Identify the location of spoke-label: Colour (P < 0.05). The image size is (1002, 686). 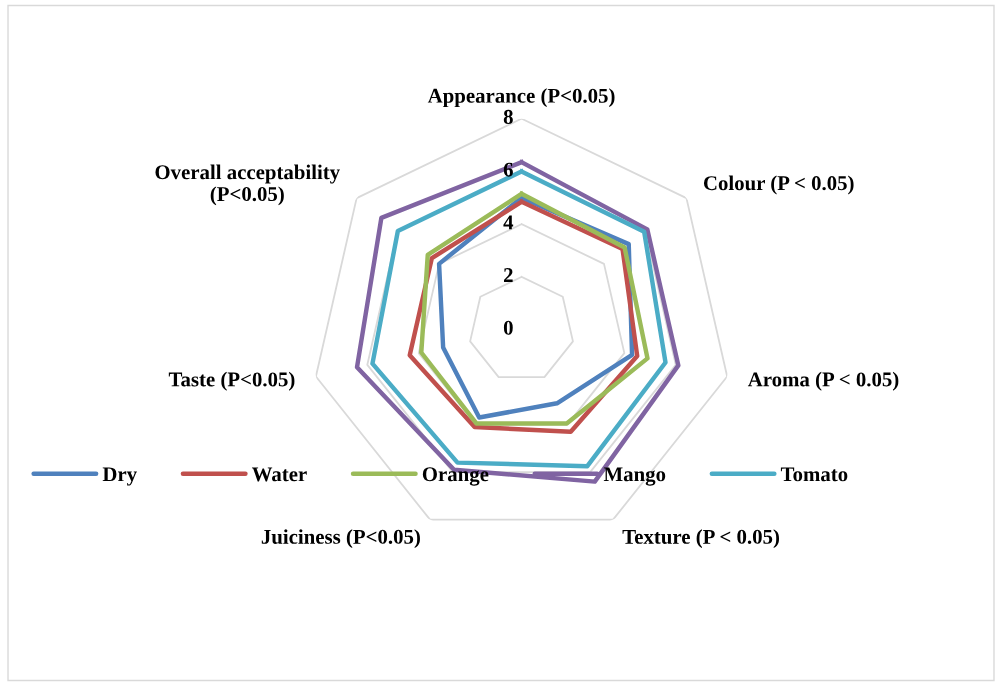
(778, 185).